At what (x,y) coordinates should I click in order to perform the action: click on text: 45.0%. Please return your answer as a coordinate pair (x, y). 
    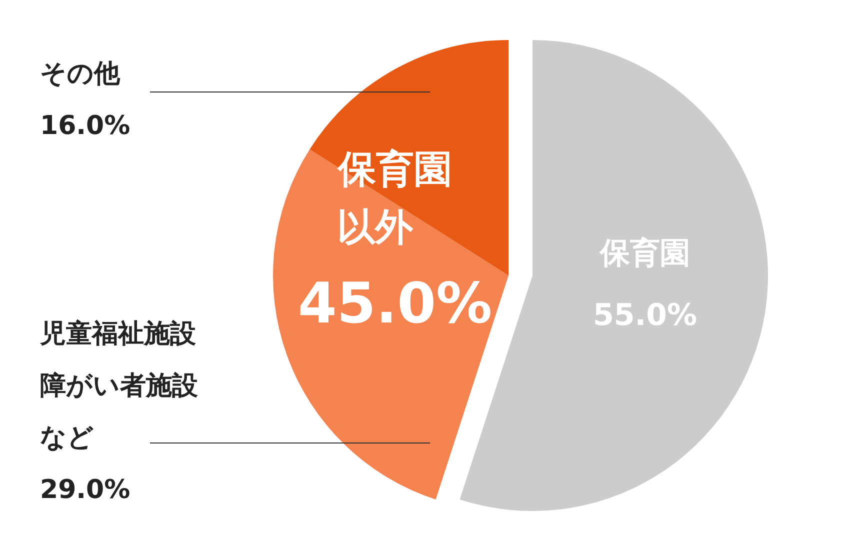
    Looking at the image, I should click on (395, 304).